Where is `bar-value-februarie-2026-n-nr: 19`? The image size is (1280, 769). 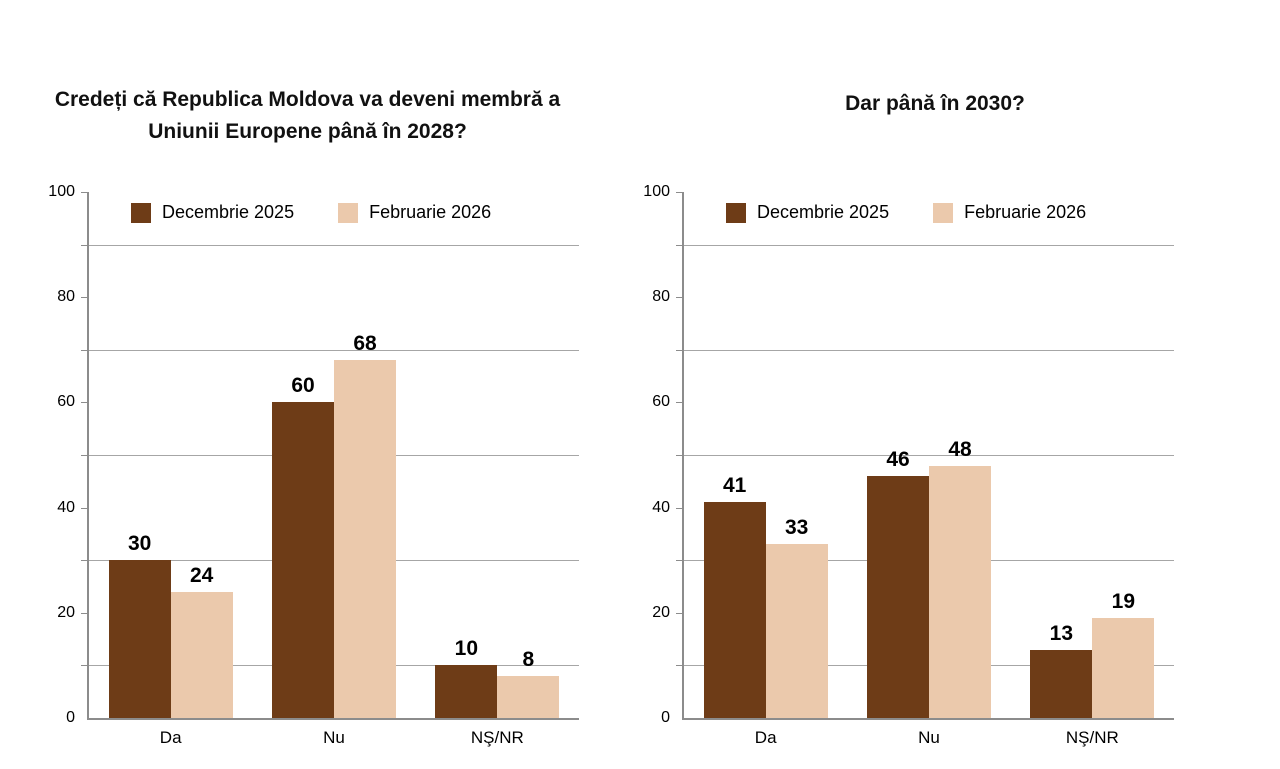
bar-value-februarie-2026-n-nr: 19 is located at coordinates (1123, 602).